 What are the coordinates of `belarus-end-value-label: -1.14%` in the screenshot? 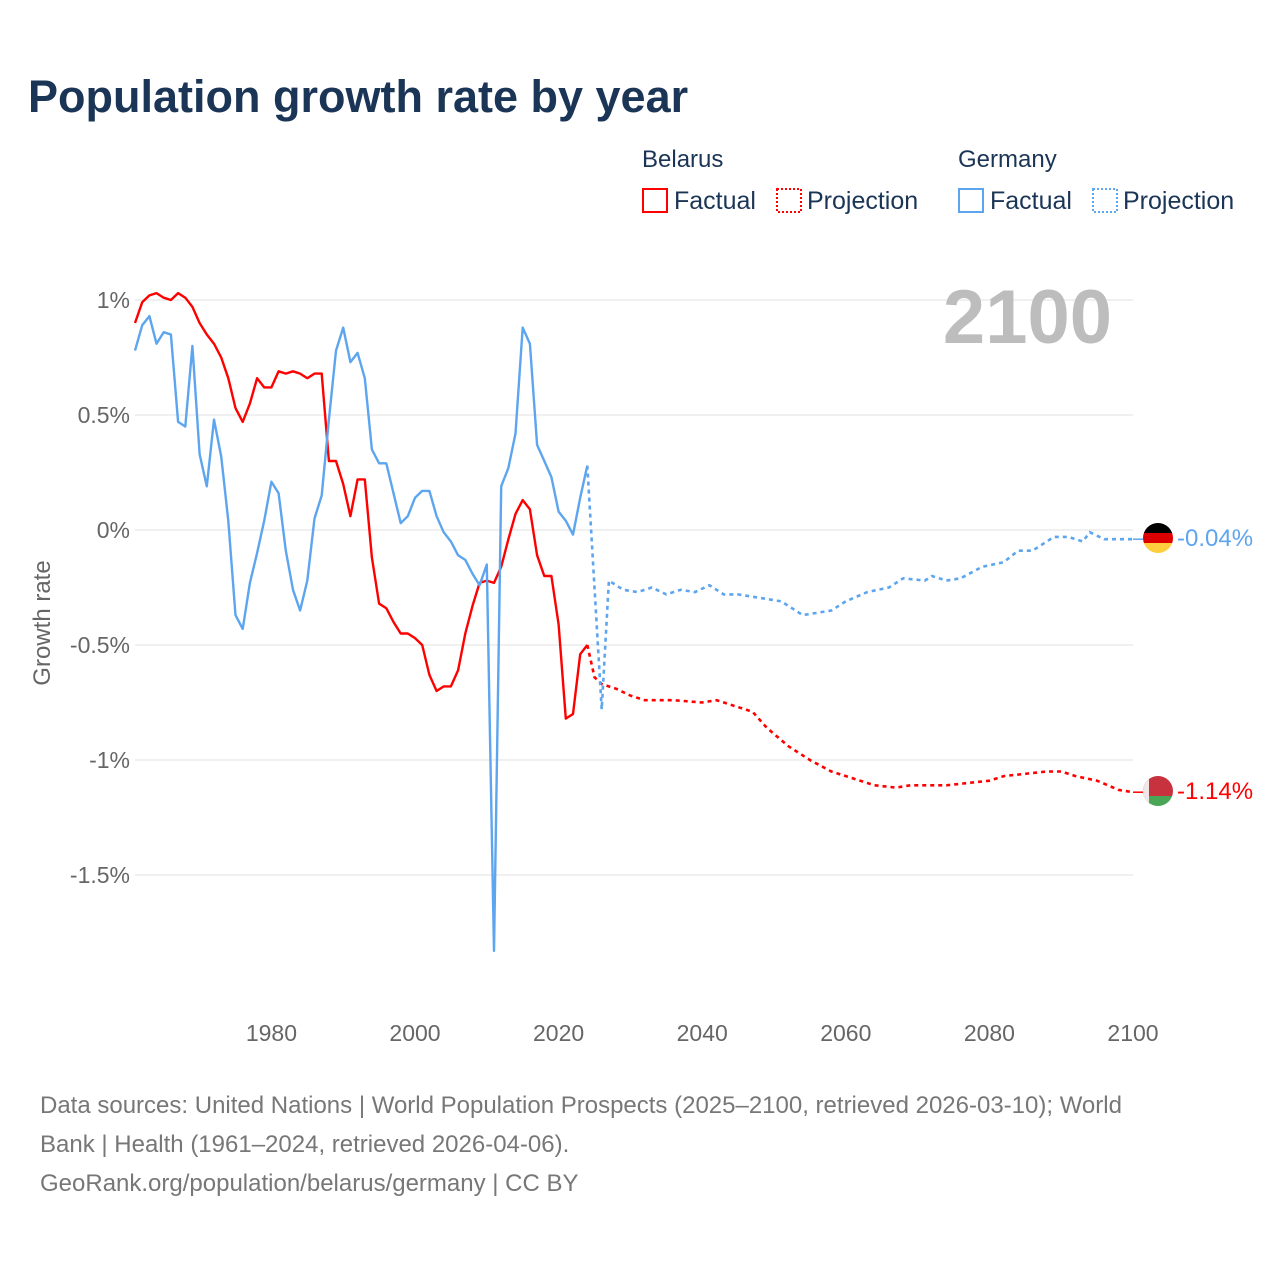 It's located at (1215, 791).